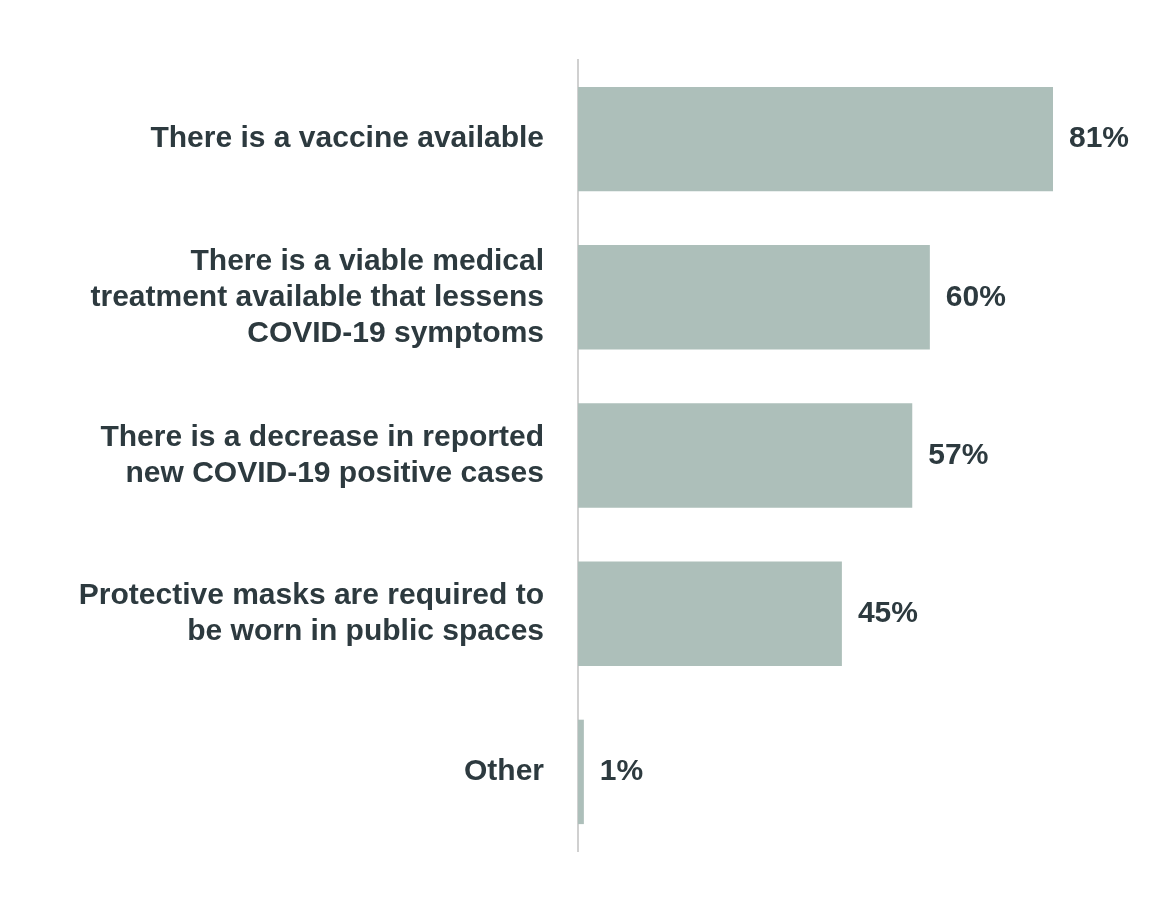  I want to click on data-label: 57%, so click(958, 453).